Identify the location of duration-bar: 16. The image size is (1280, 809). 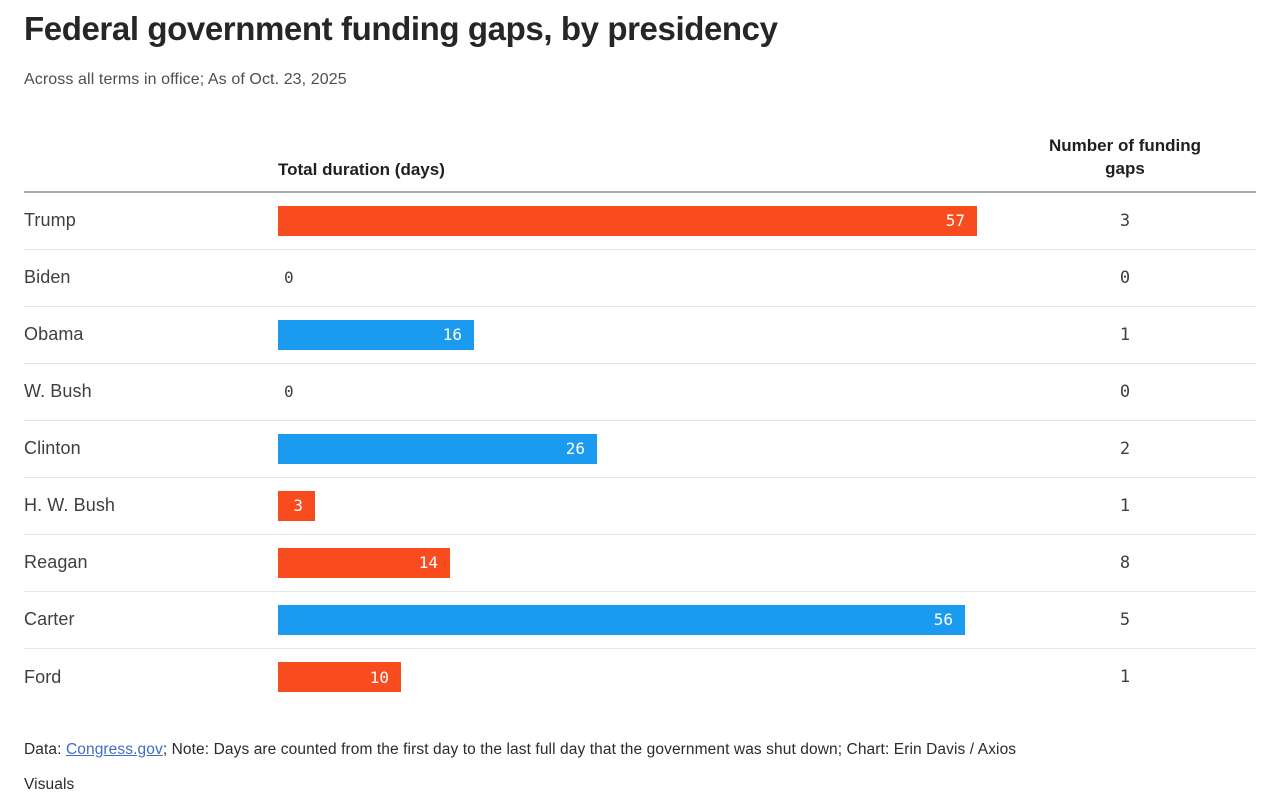
(376, 334).